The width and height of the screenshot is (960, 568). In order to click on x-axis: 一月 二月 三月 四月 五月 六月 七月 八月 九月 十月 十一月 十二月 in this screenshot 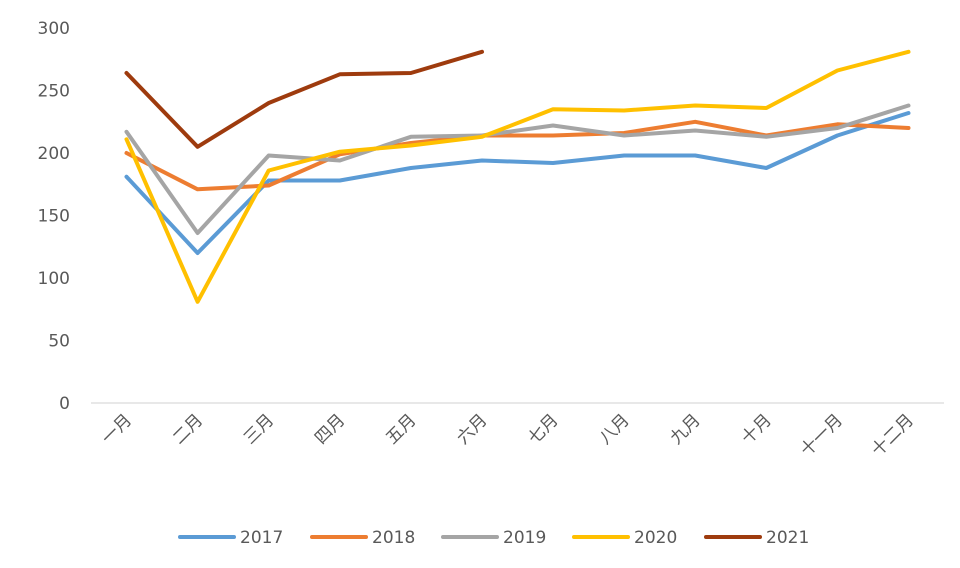, I will do `click(517, 431)`.